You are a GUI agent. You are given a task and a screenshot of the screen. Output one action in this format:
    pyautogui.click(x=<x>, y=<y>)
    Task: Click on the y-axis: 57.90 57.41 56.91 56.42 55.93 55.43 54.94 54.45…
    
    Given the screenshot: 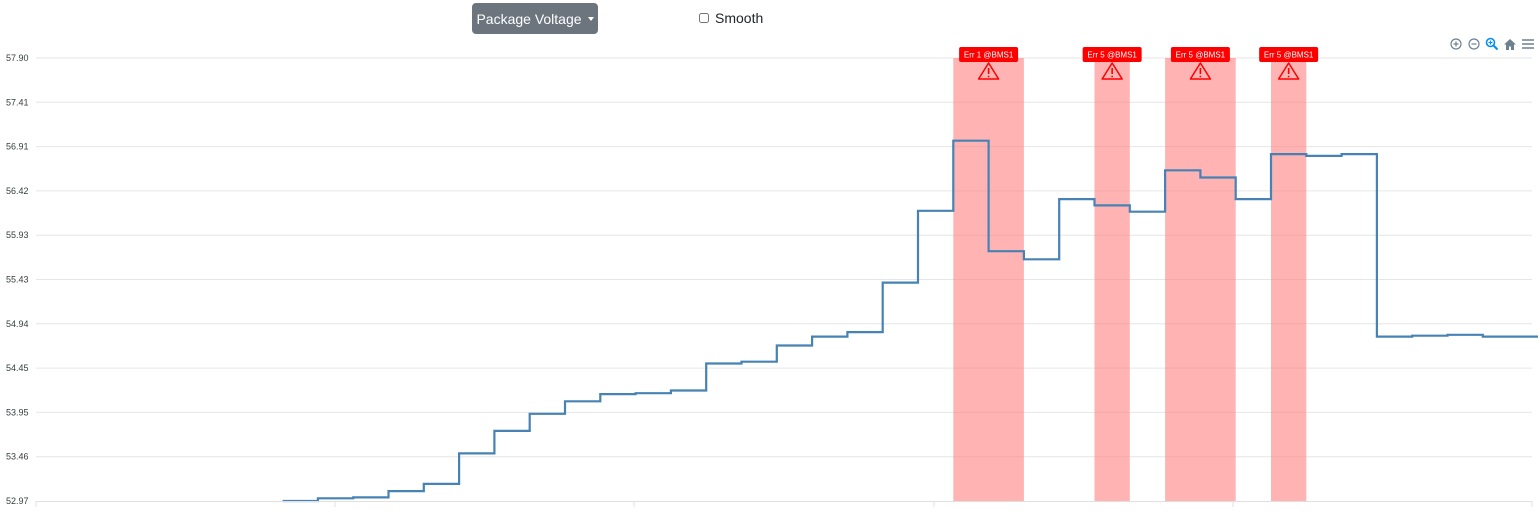 What is the action you would take?
    pyautogui.click(x=17, y=279)
    